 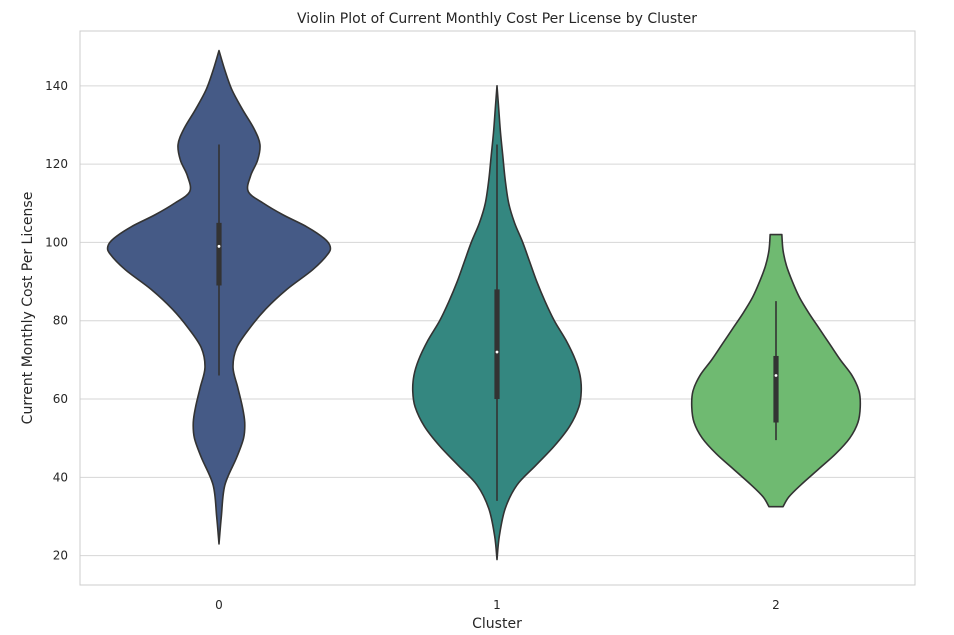 What do you see at coordinates (60, 556) in the screenshot?
I see `y-tick-label-20: 20` at bounding box center [60, 556].